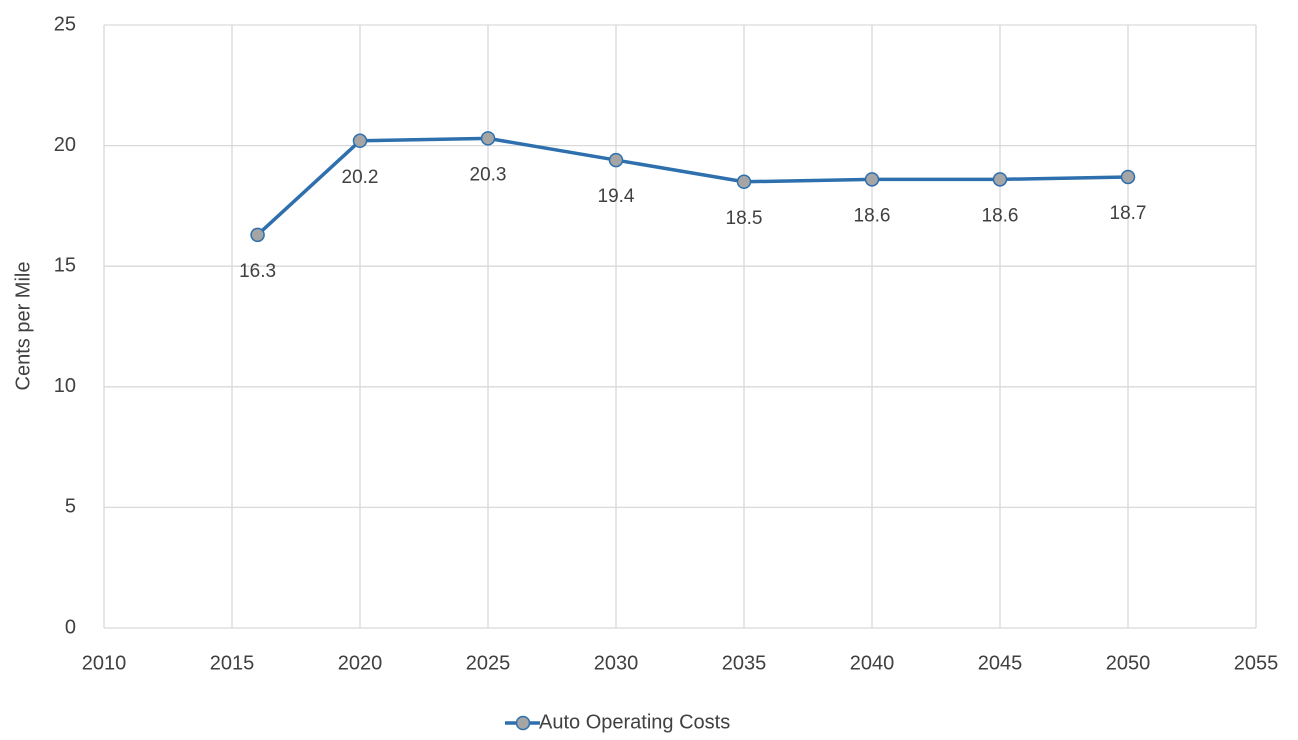 This screenshot has width=1298, height=740. What do you see at coordinates (360, 663) in the screenshot?
I see `x-tick-label: 2020` at bounding box center [360, 663].